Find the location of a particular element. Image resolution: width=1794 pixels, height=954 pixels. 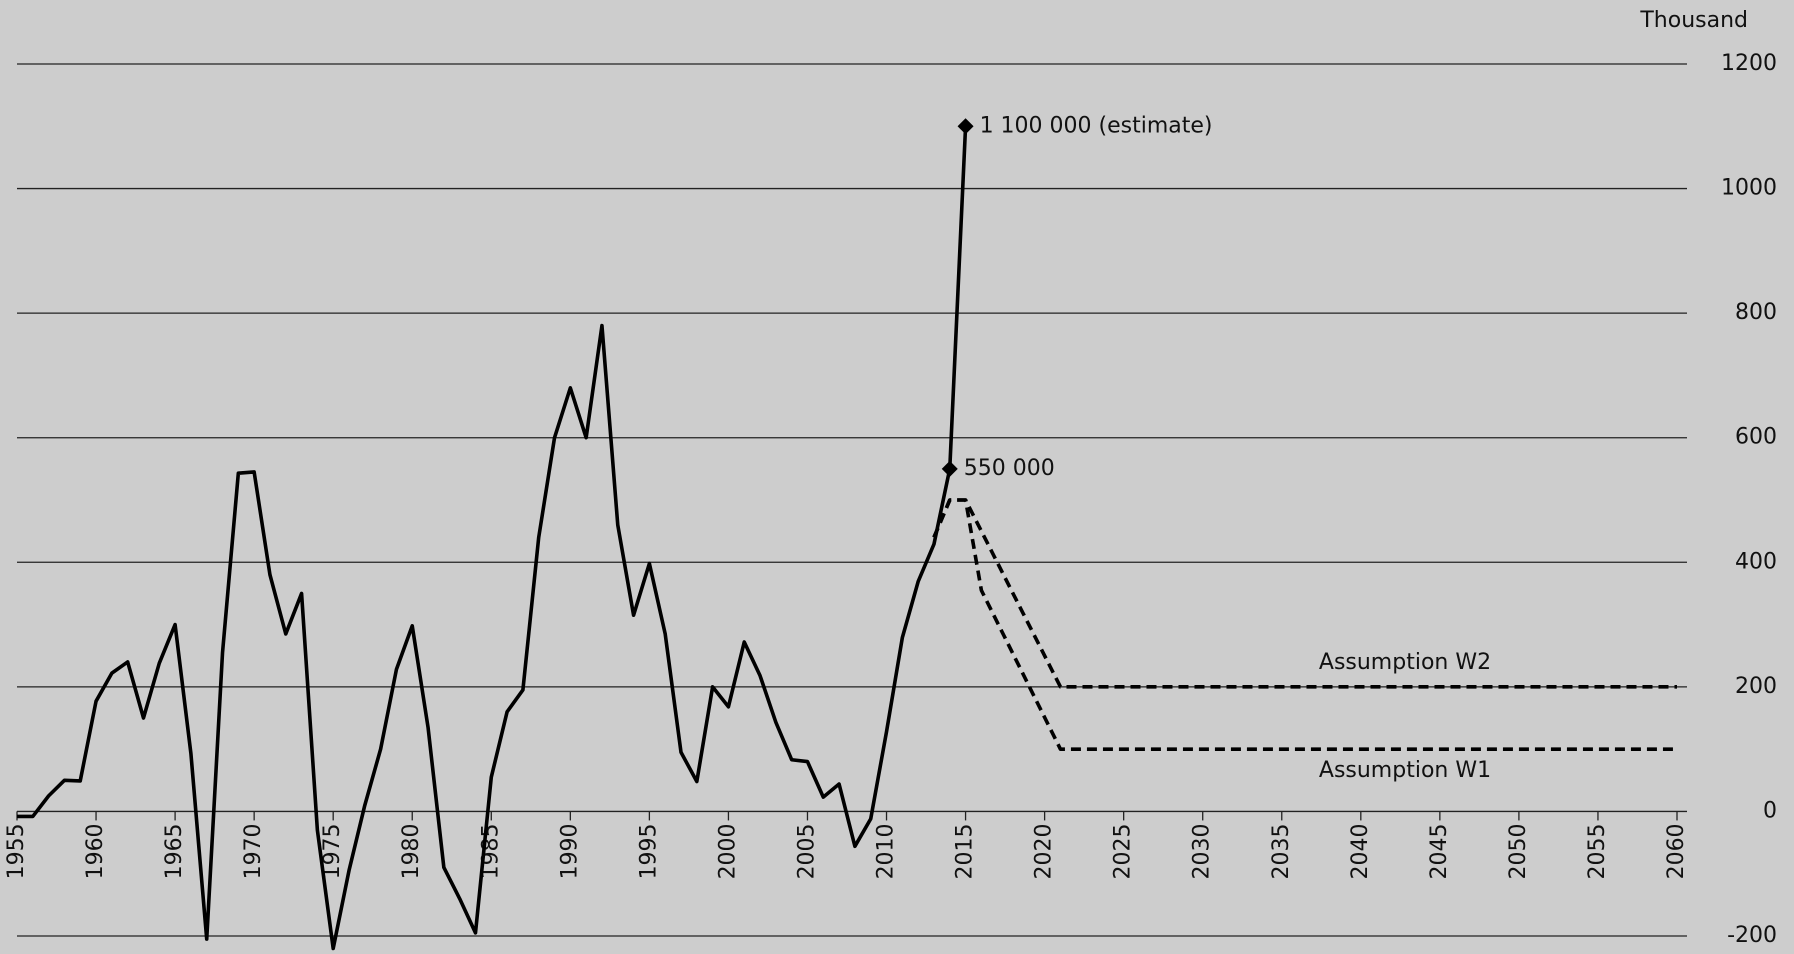

series-label: Assumption W2 is located at coordinates (1405, 662).